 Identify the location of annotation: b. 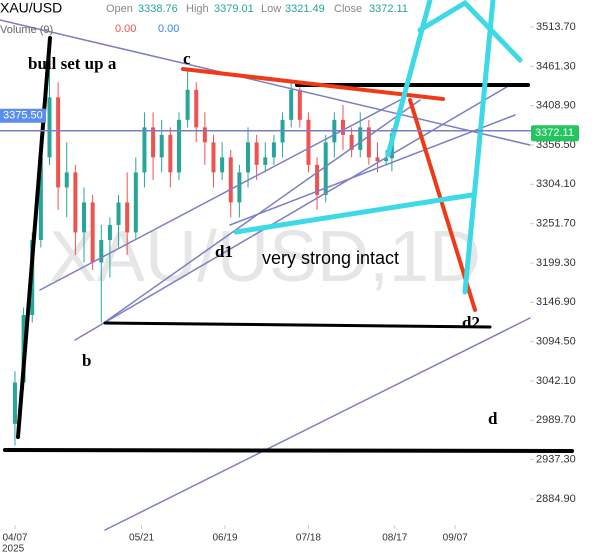
(86, 360).